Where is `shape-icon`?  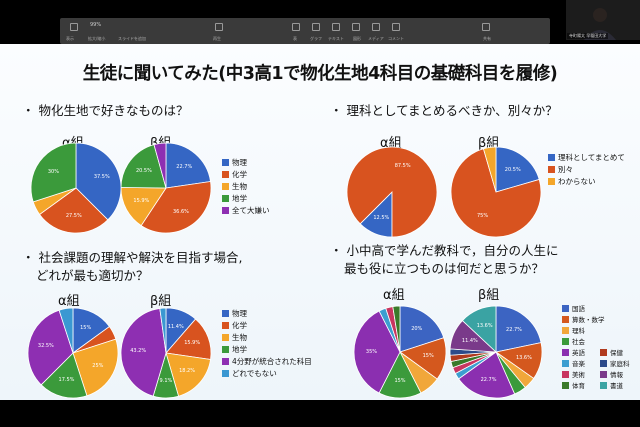
shape-icon is located at coordinates (356, 27).